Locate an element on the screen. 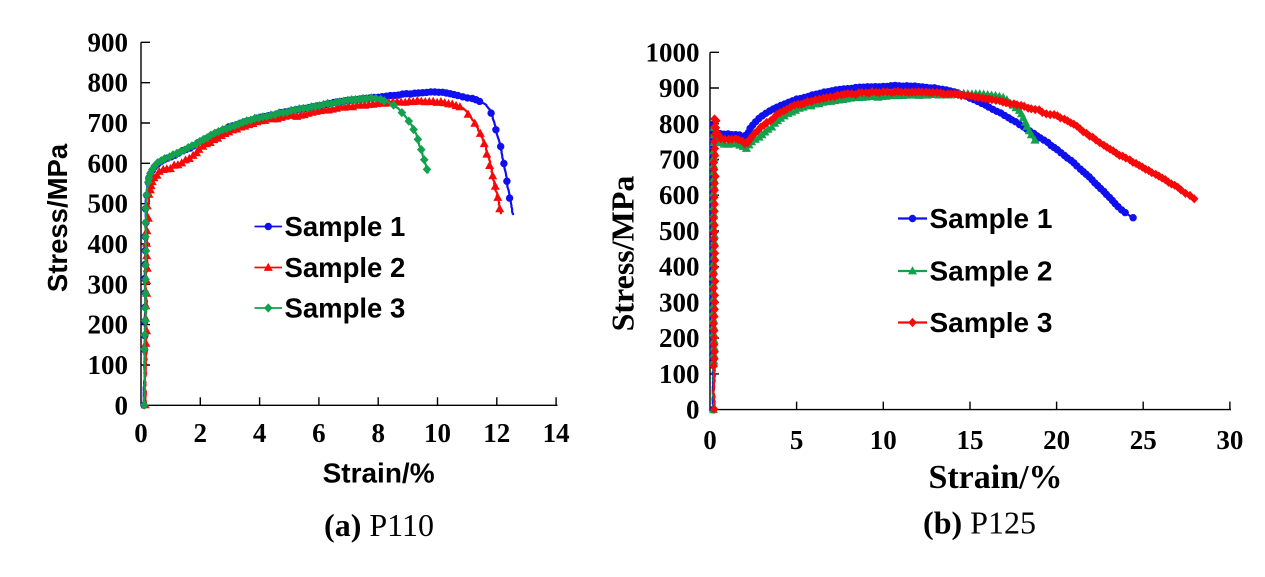 The image size is (1265, 577). svg-text: 25 is located at coordinates (1143, 440).